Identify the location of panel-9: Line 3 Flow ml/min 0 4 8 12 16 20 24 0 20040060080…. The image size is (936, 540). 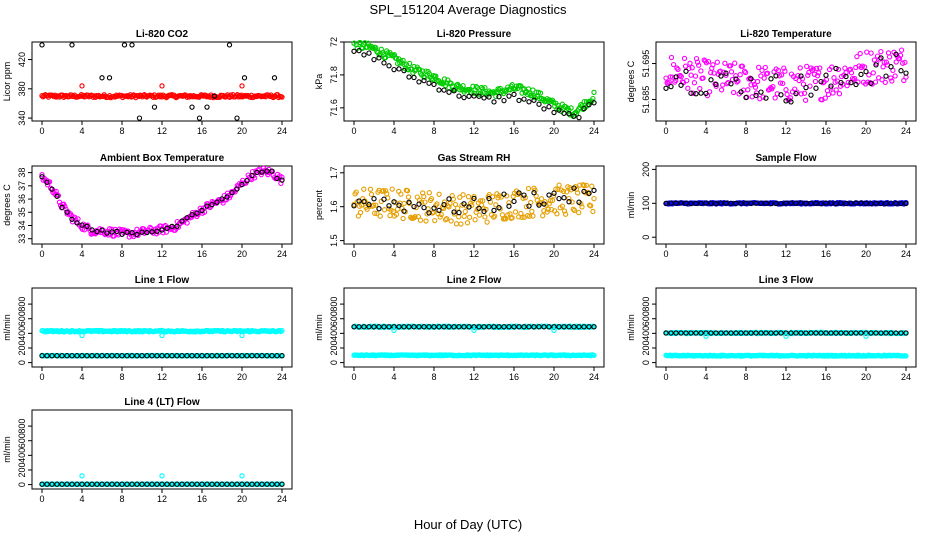
(771, 328).